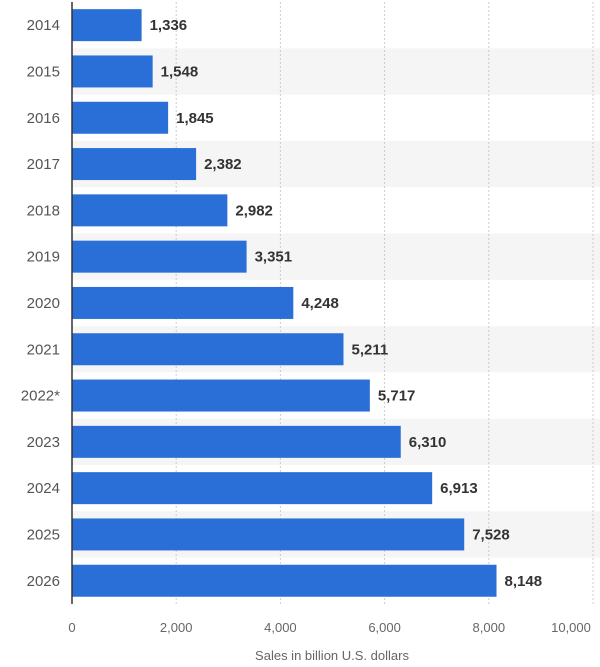 The image size is (600, 667). What do you see at coordinates (43, 349) in the screenshot?
I see `category-label: 2021` at bounding box center [43, 349].